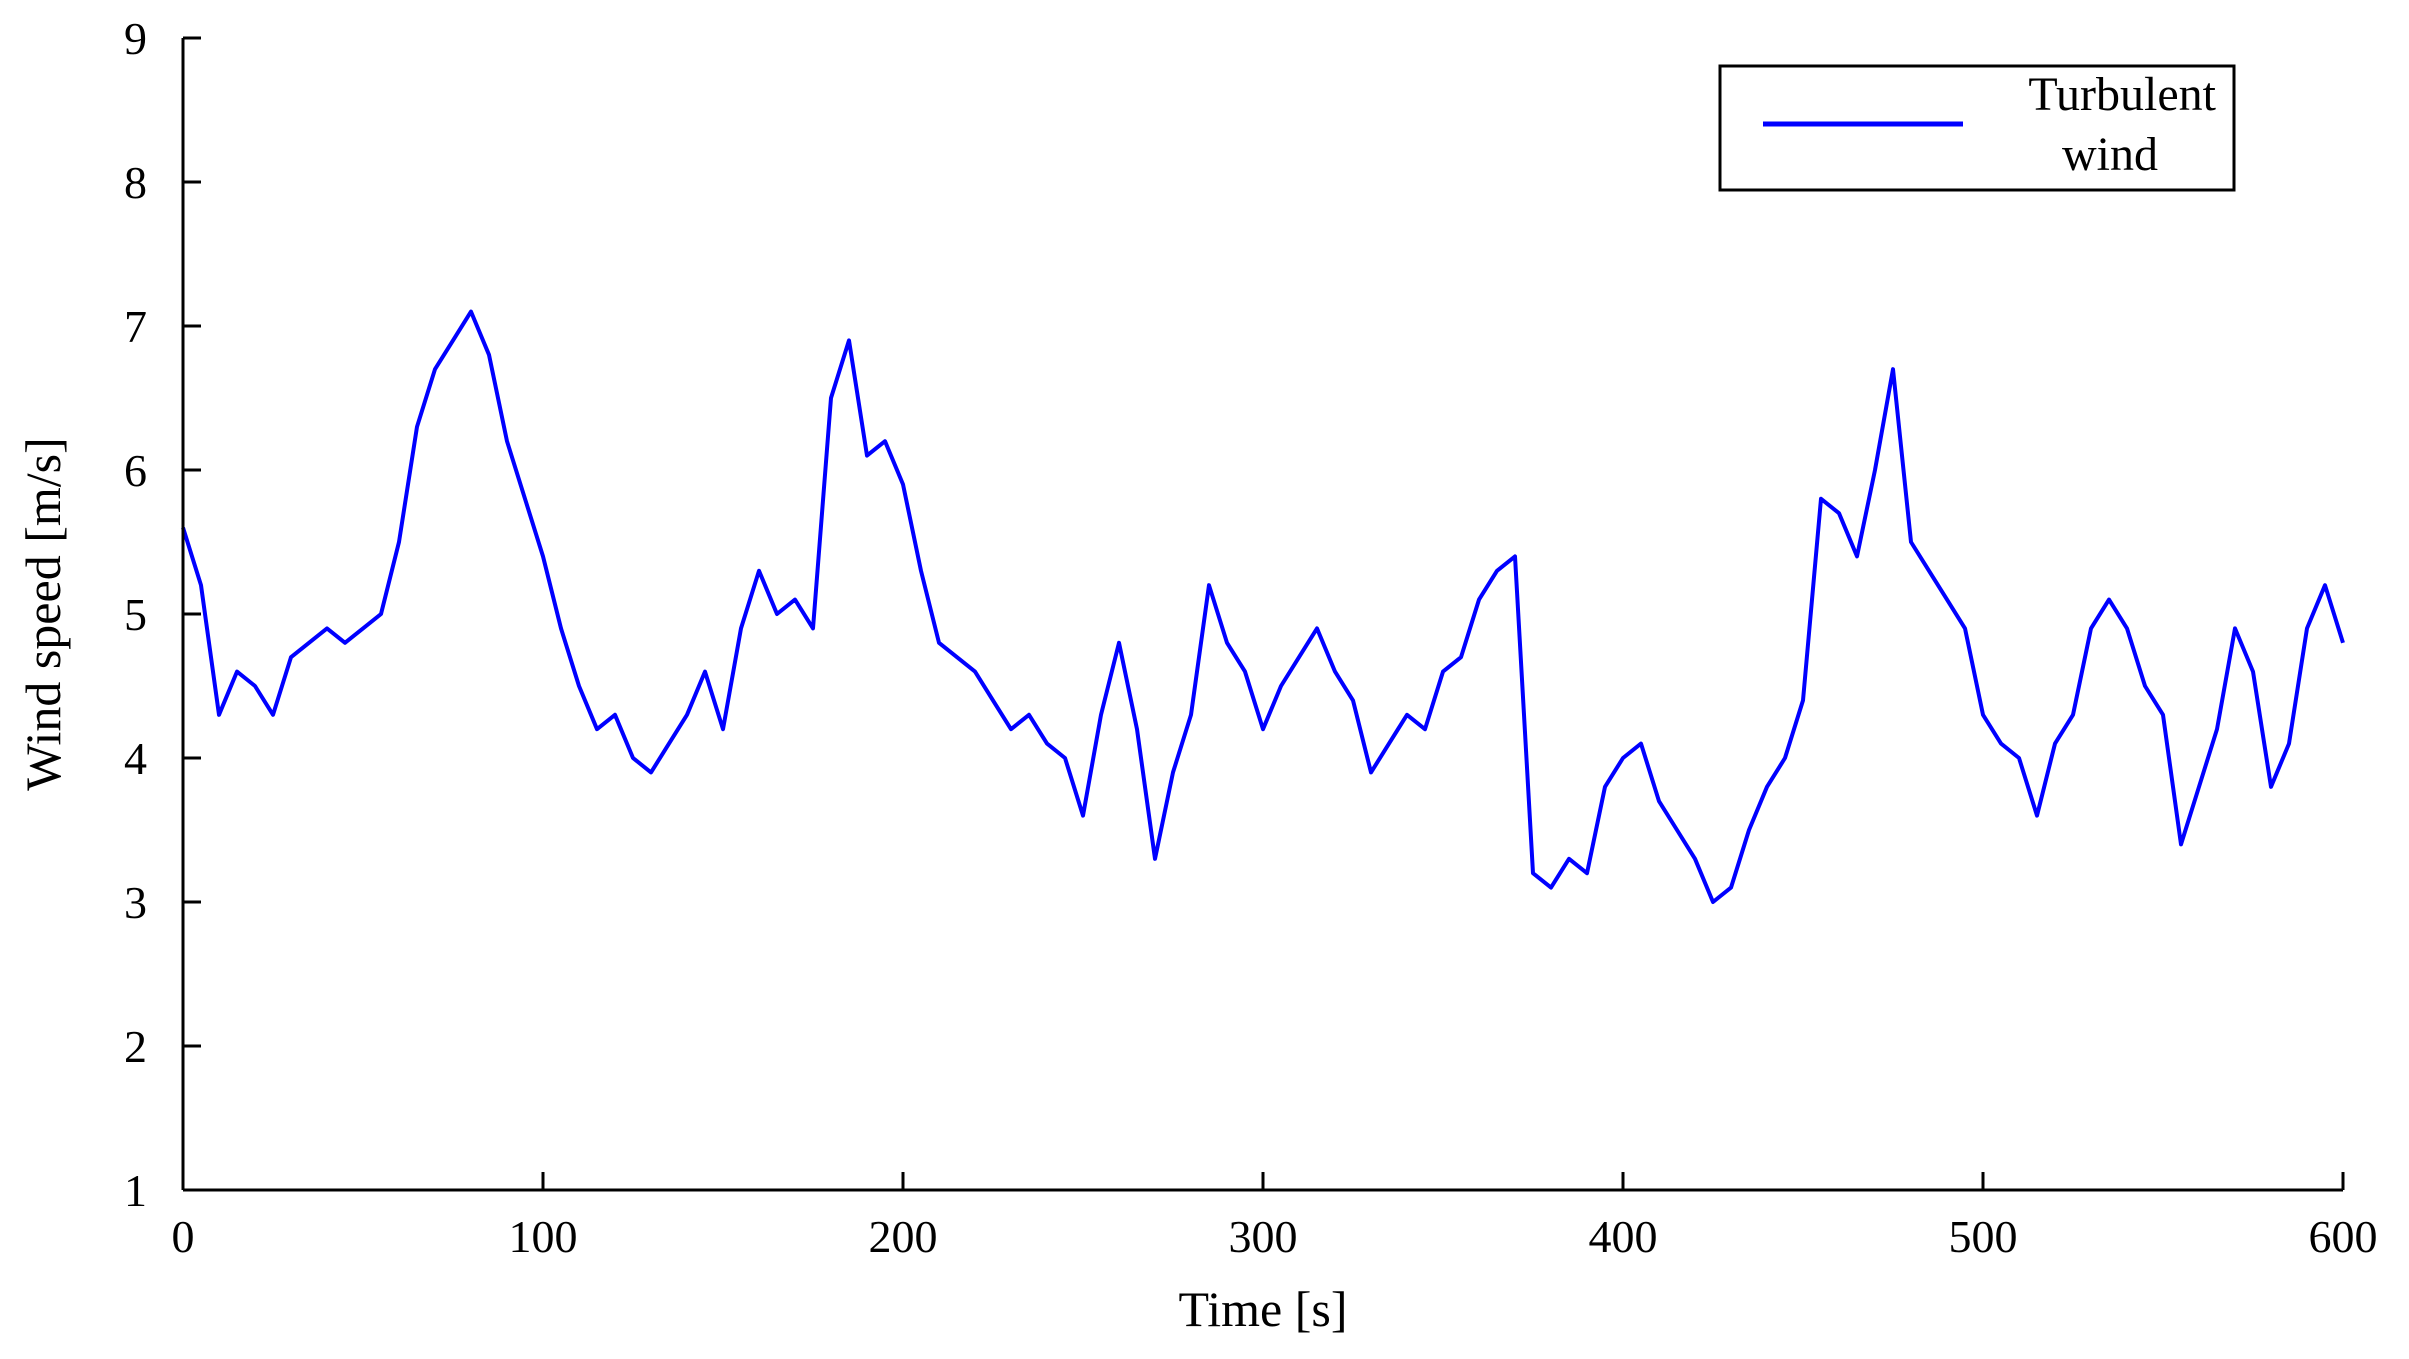  Describe the element at coordinates (1262, 1309) in the screenshot. I see `x-axis-title: Time [s]` at that location.